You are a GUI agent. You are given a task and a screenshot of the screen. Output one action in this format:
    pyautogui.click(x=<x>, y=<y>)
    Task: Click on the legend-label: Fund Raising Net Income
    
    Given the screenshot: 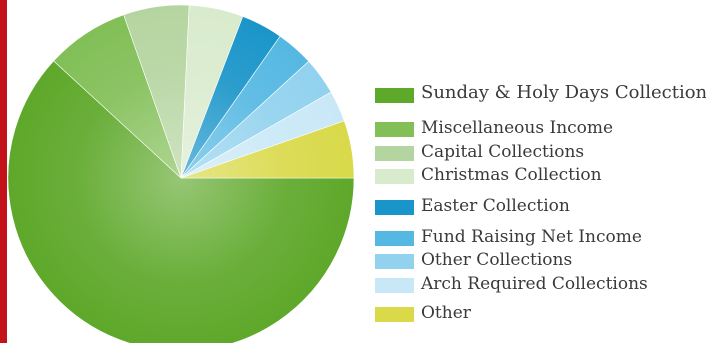 What is the action you would take?
    pyautogui.click(x=531, y=237)
    